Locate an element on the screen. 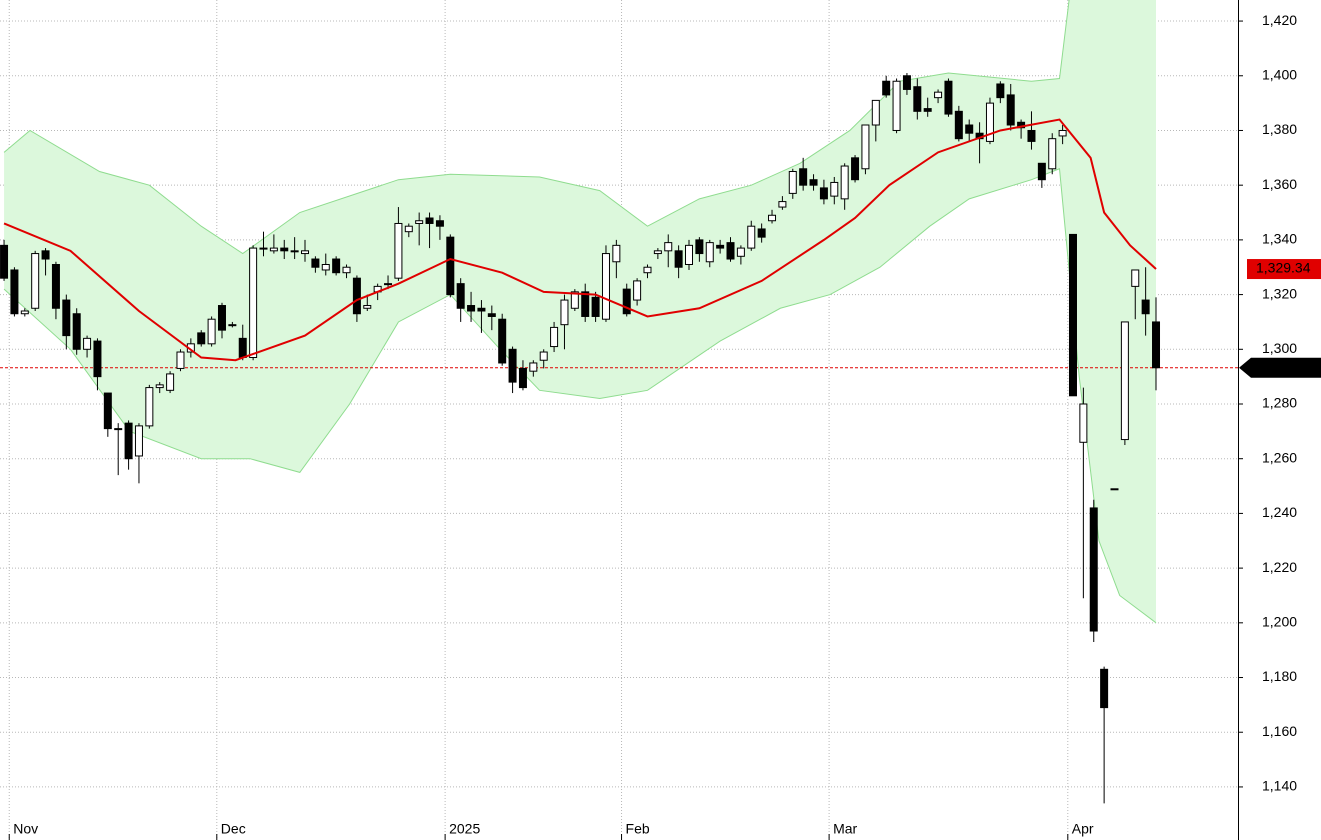  y-tick-label: 1,140 is located at coordinates (1279, 786).